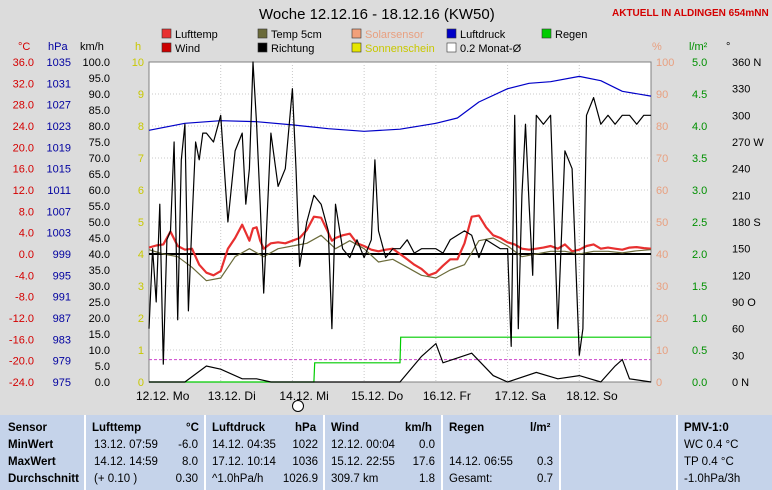 The height and width of the screenshot is (490, 772). What do you see at coordinates (141, 255) in the screenshot?
I see `sun-axis-tick: 4` at bounding box center [141, 255].